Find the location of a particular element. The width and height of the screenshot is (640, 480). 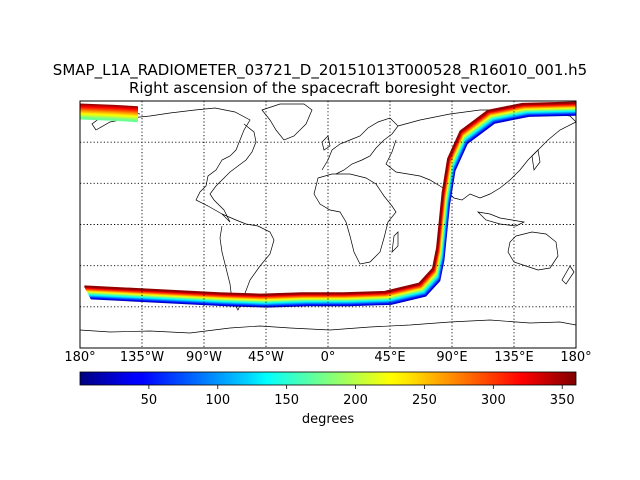

colorbar is located at coordinates (328, 380).